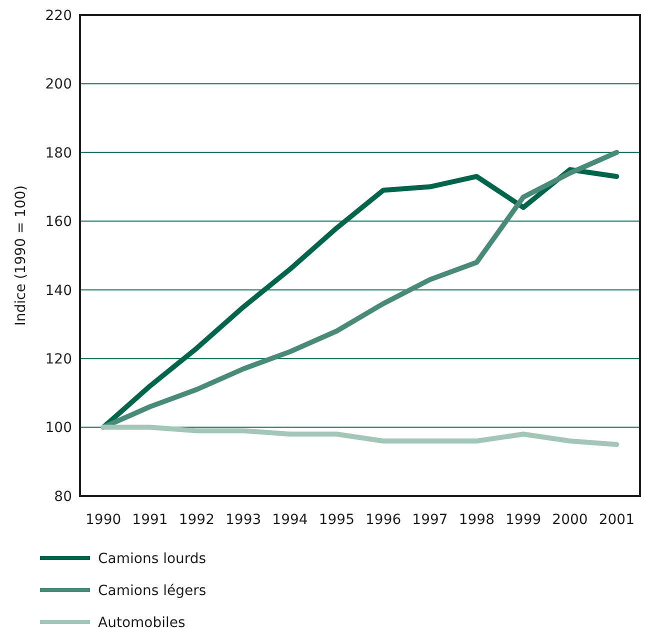 This screenshot has height=640, width=657. I want to click on y-tick-label: 220, so click(58, 16).